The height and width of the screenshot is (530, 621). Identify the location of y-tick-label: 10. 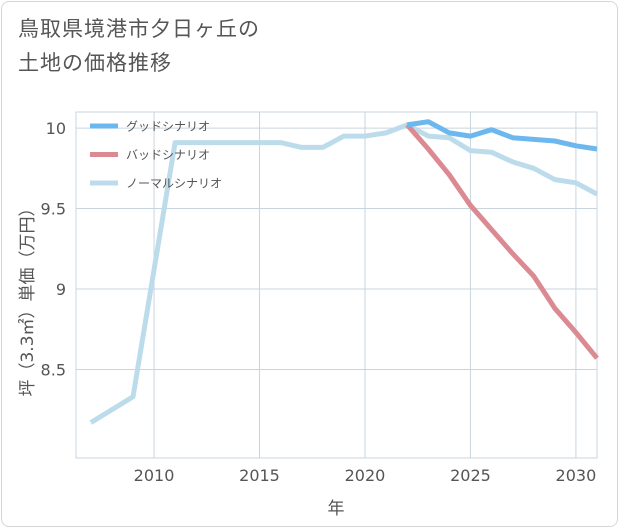
(56, 128).